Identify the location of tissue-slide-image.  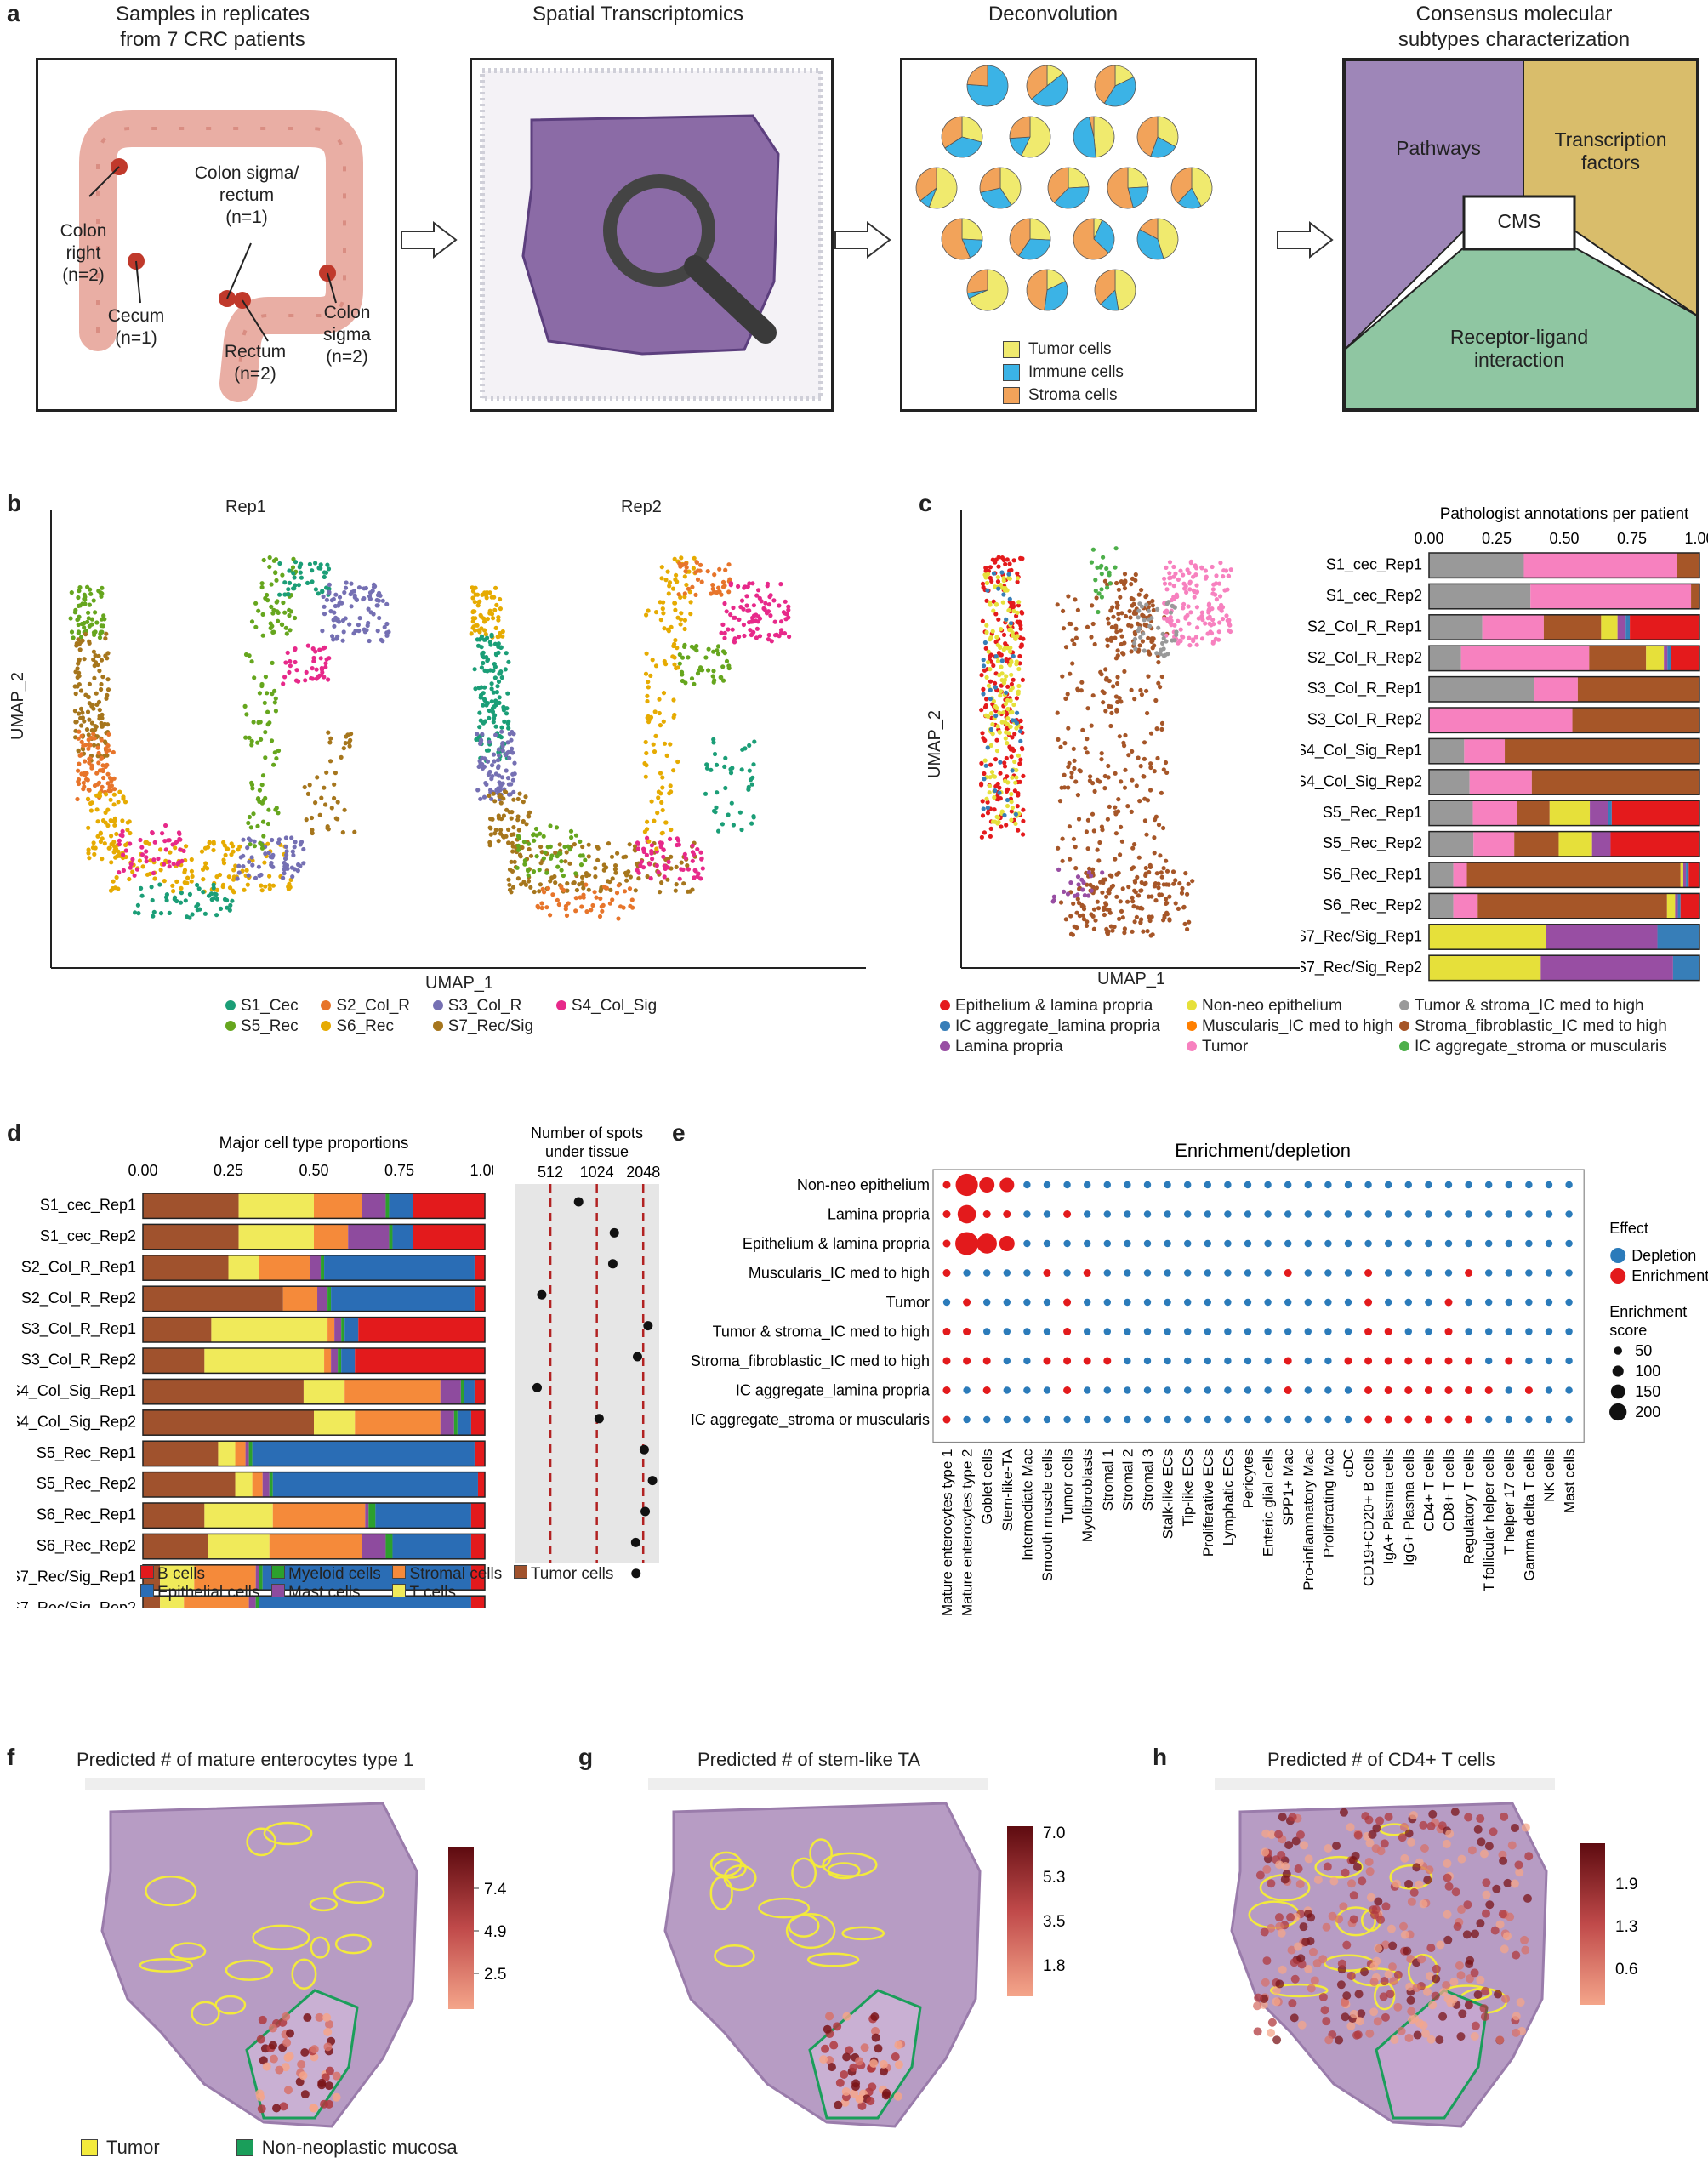
(651, 234).